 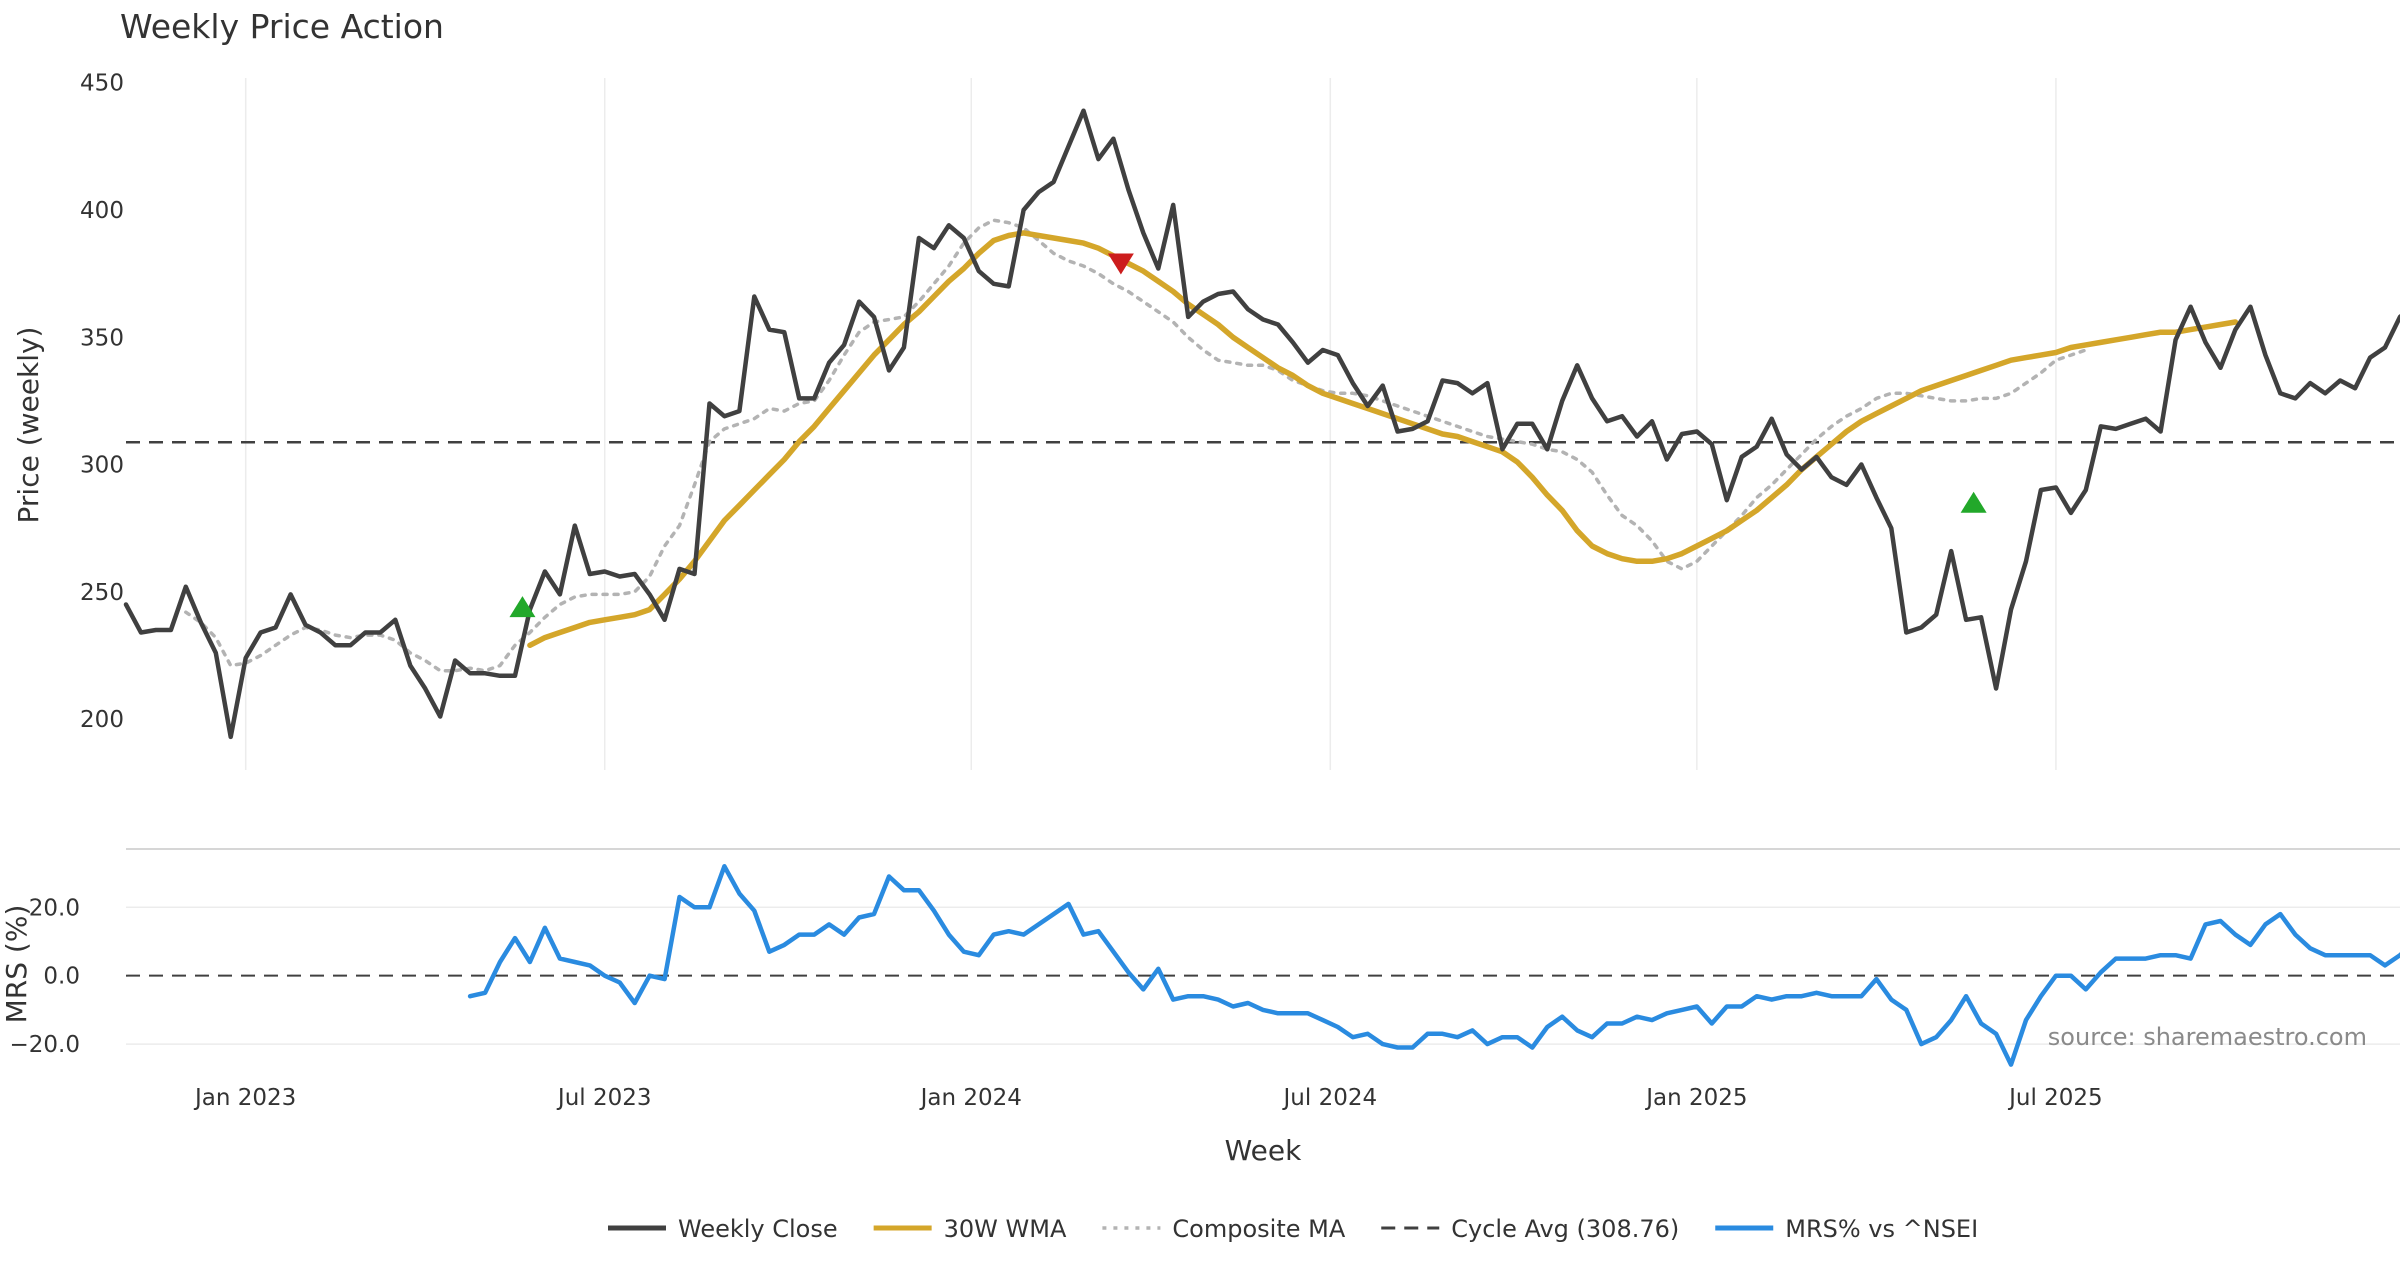 I want to click on legend-label: Weekly Close, so click(x=758, y=1229).